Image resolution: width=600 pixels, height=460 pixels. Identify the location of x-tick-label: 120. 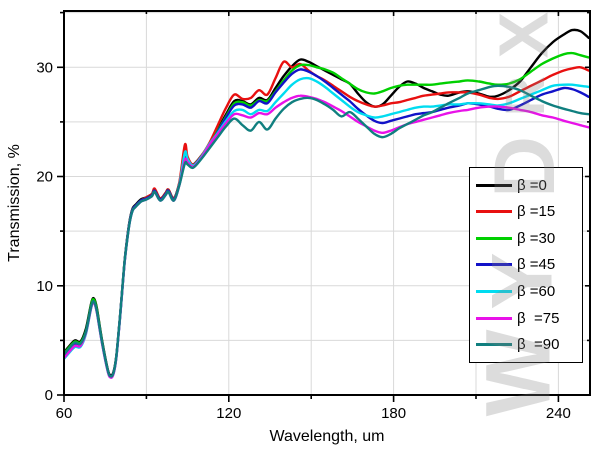
(228, 413).